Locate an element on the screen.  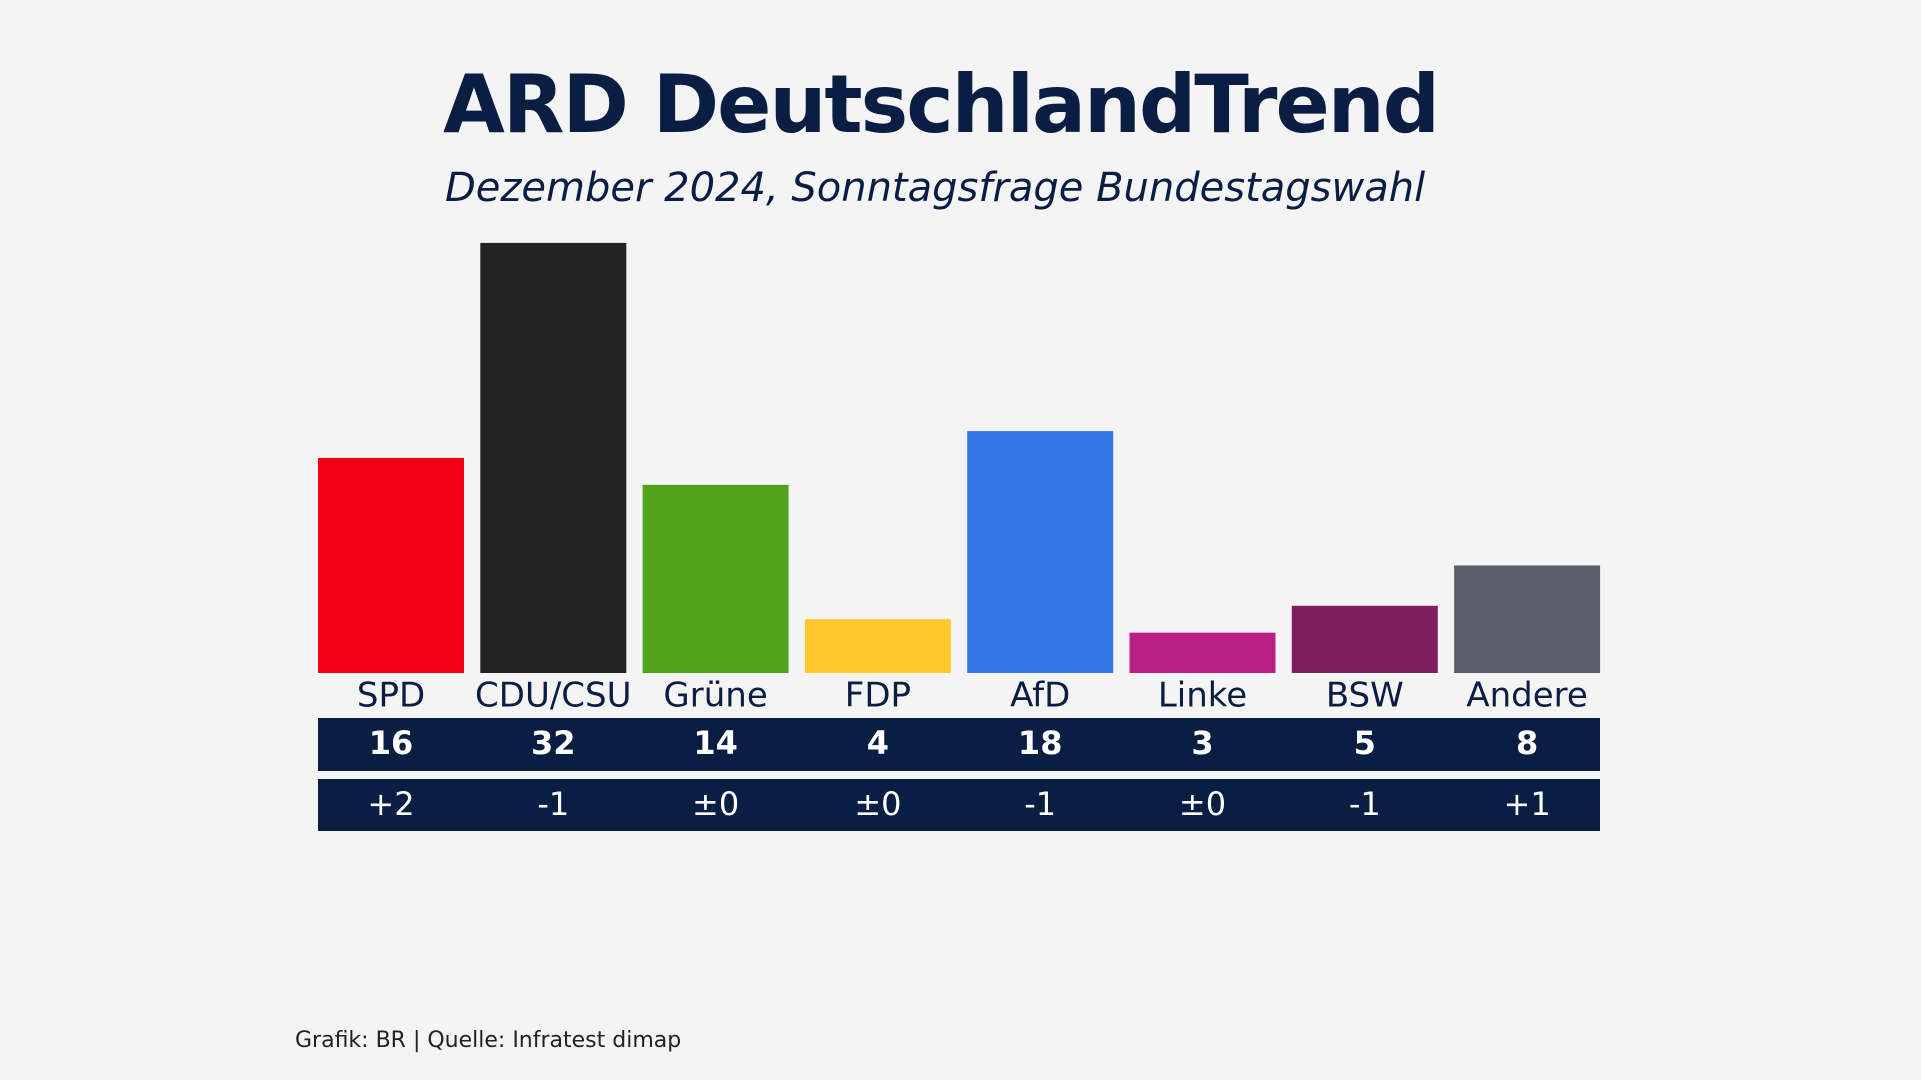
change-row is located at coordinates (959, 805).